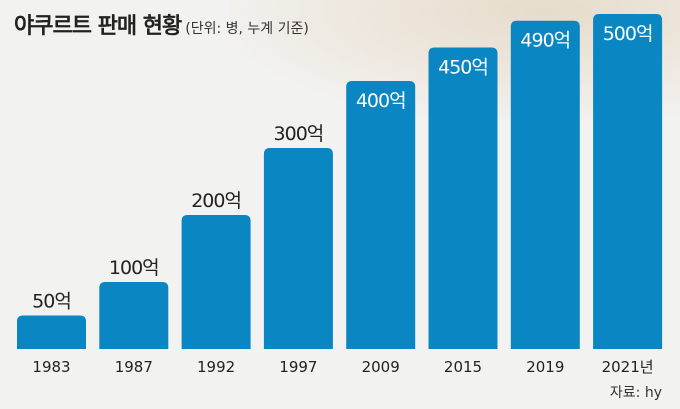 The image size is (680, 409). What do you see at coordinates (298, 248) in the screenshot?
I see `bar-1997` at bounding box center [298, 248].